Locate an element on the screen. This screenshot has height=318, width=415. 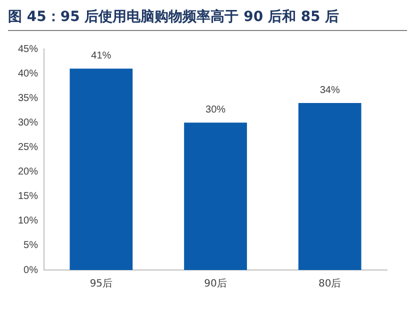
x-tick-label: 80后 is located at coordinates (330, 284).